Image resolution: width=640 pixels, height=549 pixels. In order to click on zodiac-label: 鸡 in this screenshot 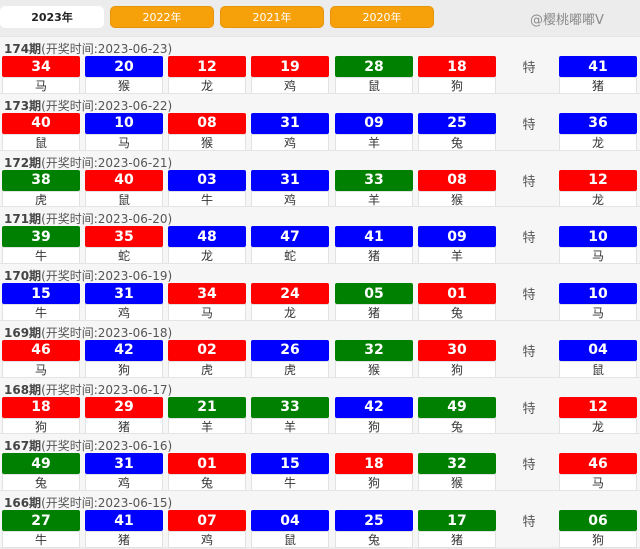, I will do `click(124, 483)`.